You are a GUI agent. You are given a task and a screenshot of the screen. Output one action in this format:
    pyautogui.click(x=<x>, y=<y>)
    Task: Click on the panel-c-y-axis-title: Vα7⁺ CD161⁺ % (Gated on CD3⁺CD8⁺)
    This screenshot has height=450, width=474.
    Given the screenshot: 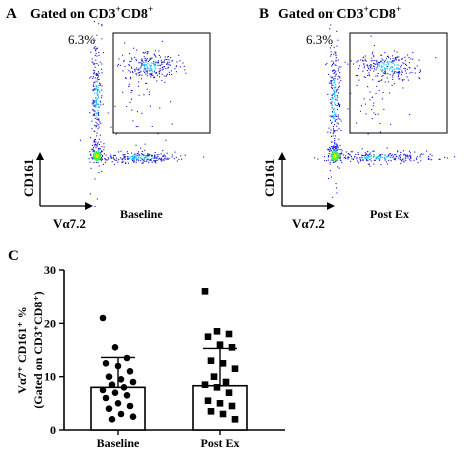 What is the action you would take?
    pyautogui.click(x=30, y=349)
    